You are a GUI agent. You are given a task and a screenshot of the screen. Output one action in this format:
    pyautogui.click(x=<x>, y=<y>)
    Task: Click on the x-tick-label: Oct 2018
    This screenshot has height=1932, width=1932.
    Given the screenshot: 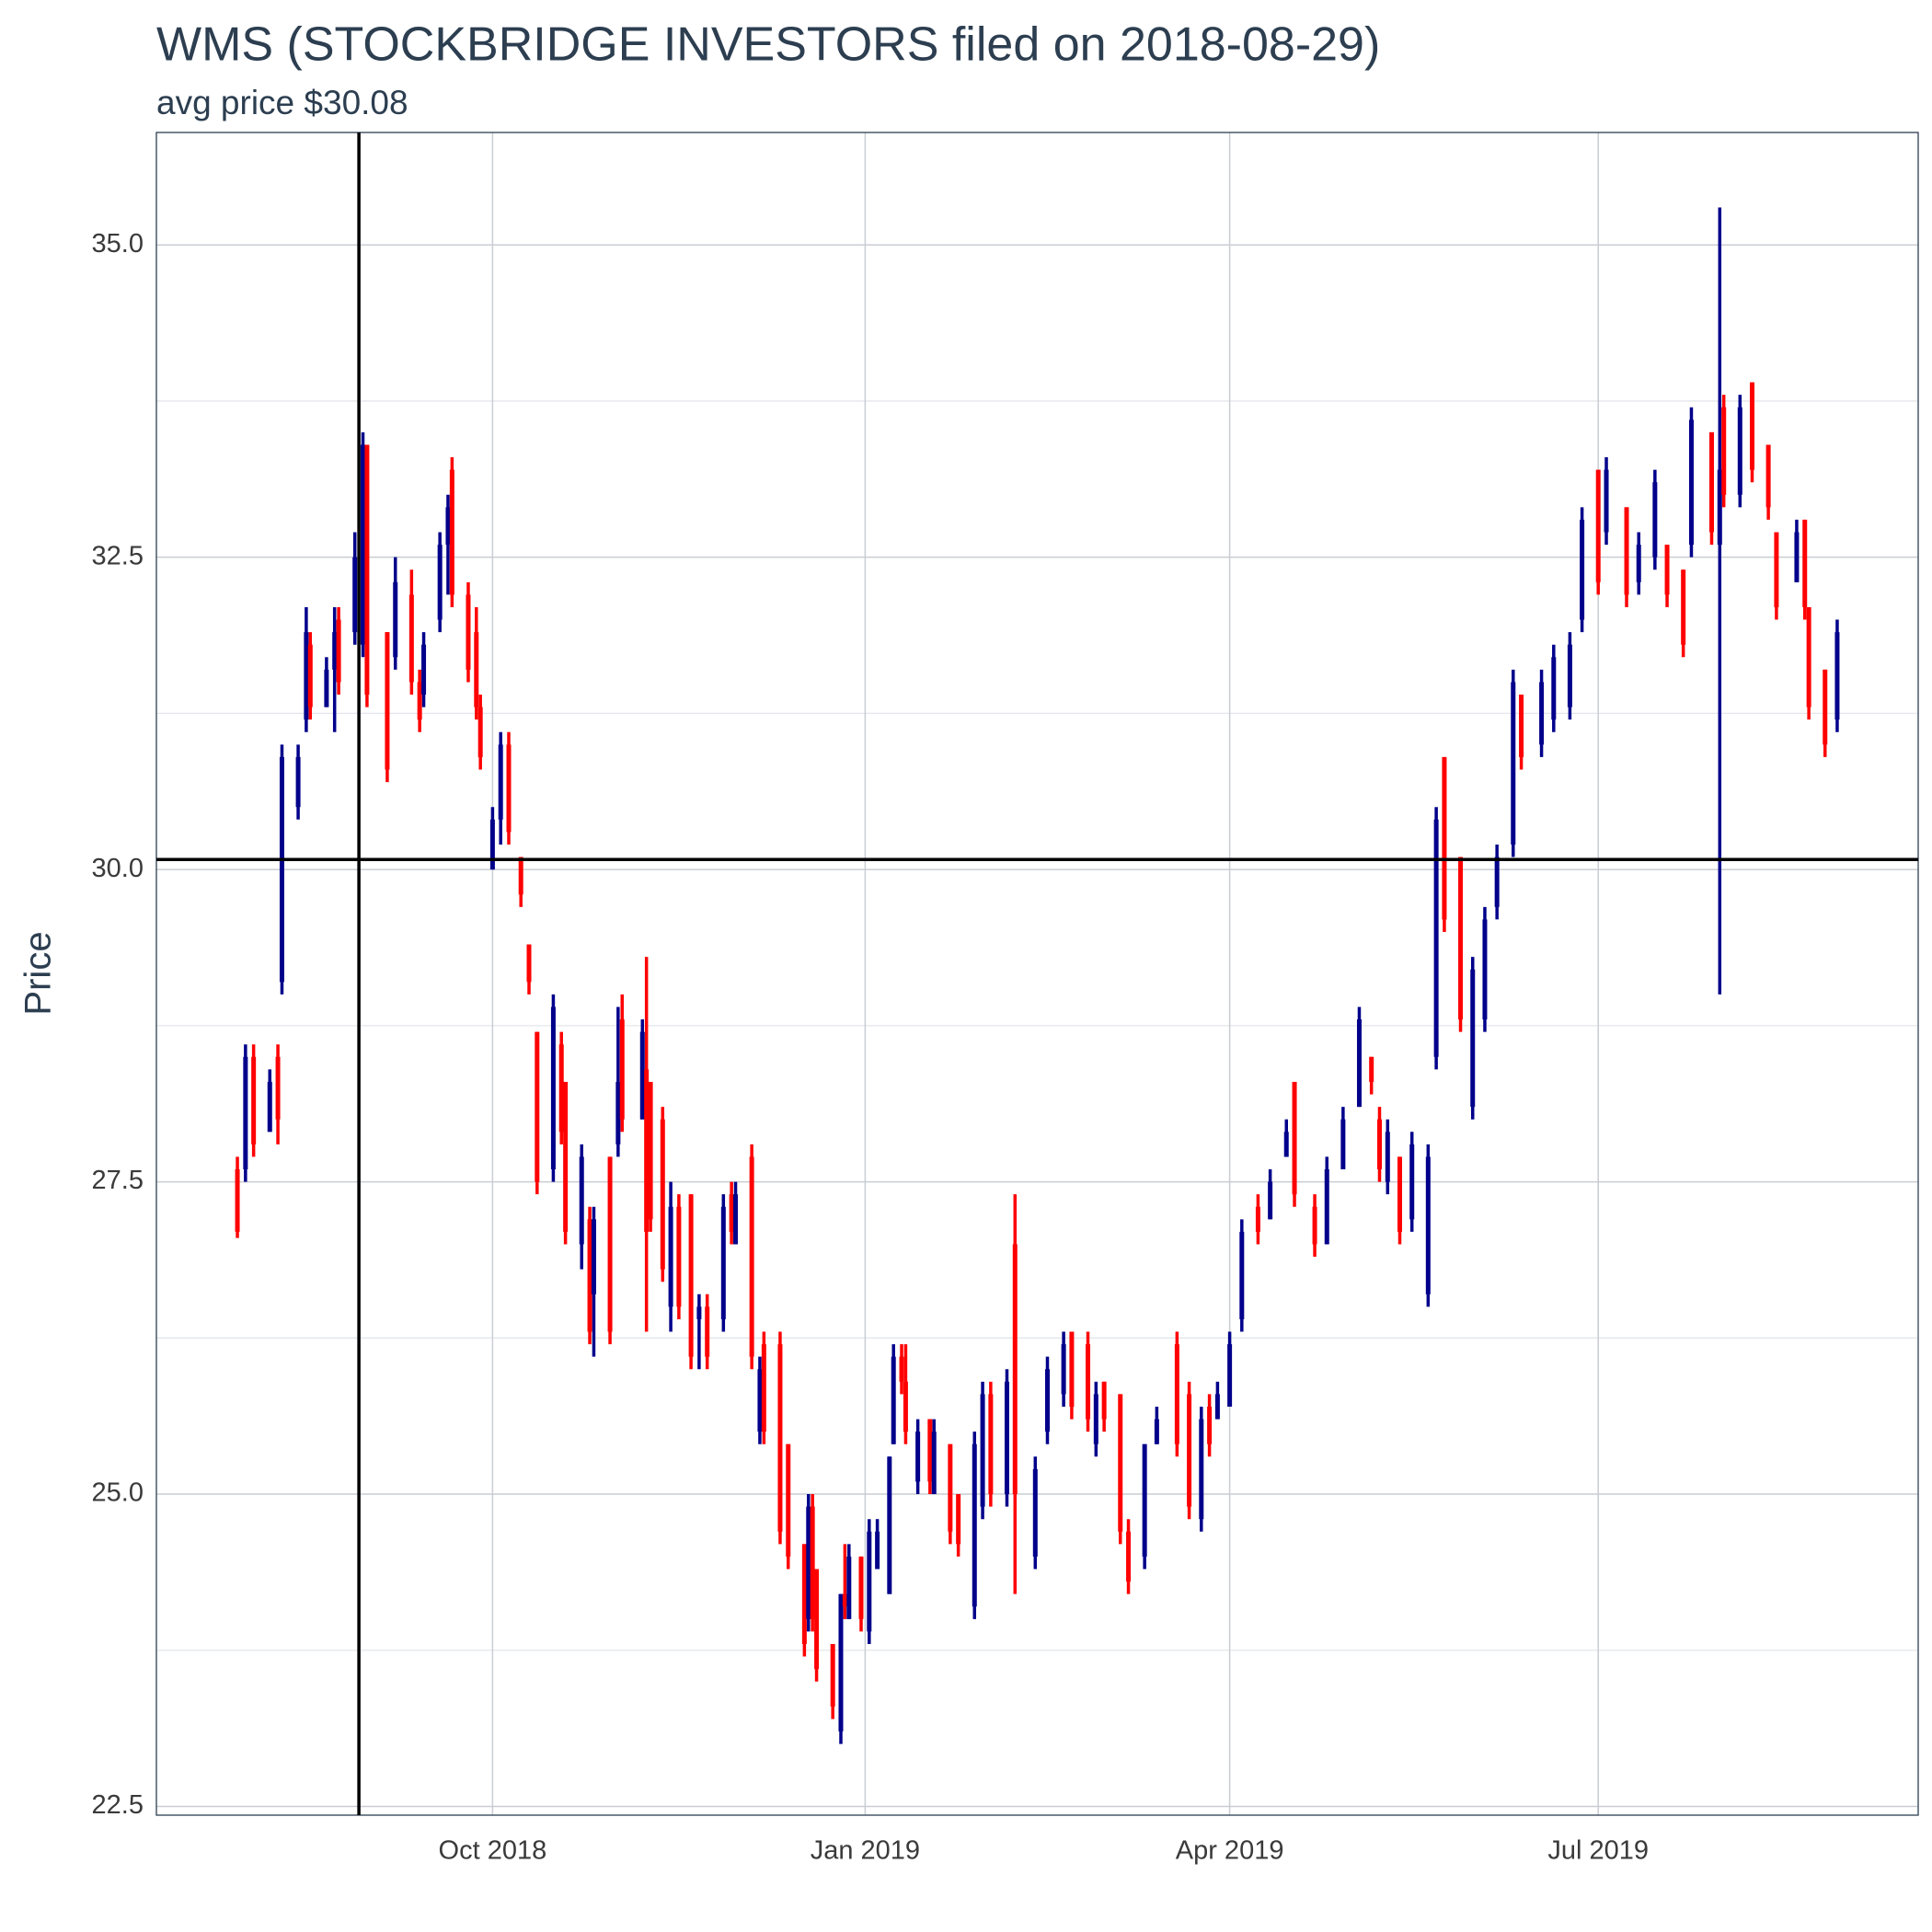 What is the action you would take?
    pyautogui.click(x=493, y=1851)
    